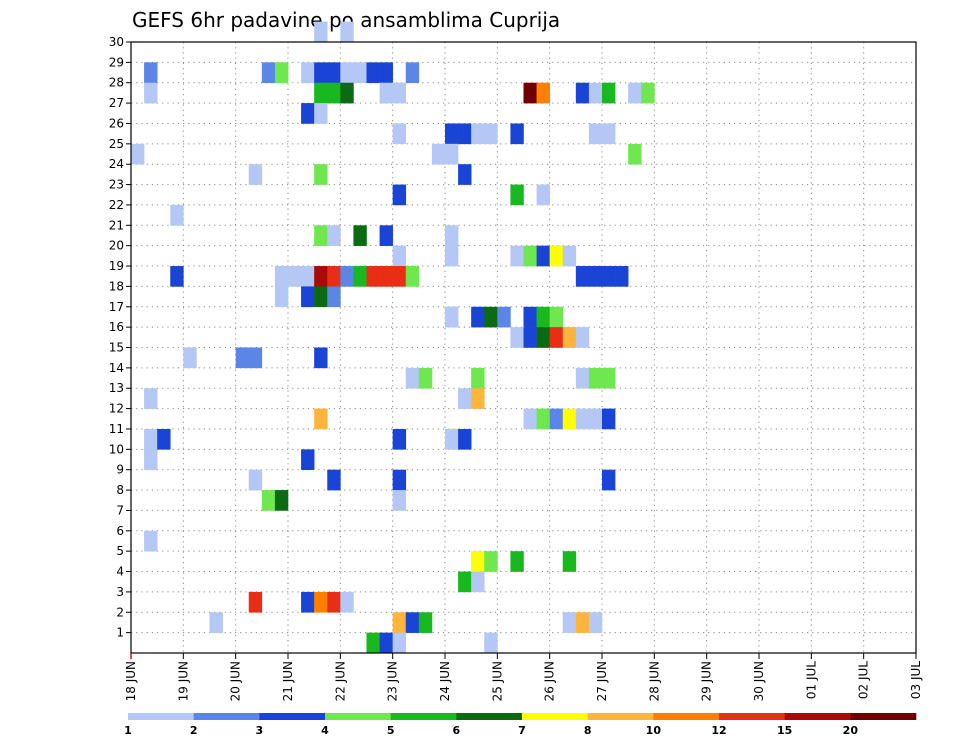 Image resolution: width=960 pixels, height=742 pixels. Describe the element at coordinates (116, 42) in the screenshot. I see `y-tick-label: 30` at that location.